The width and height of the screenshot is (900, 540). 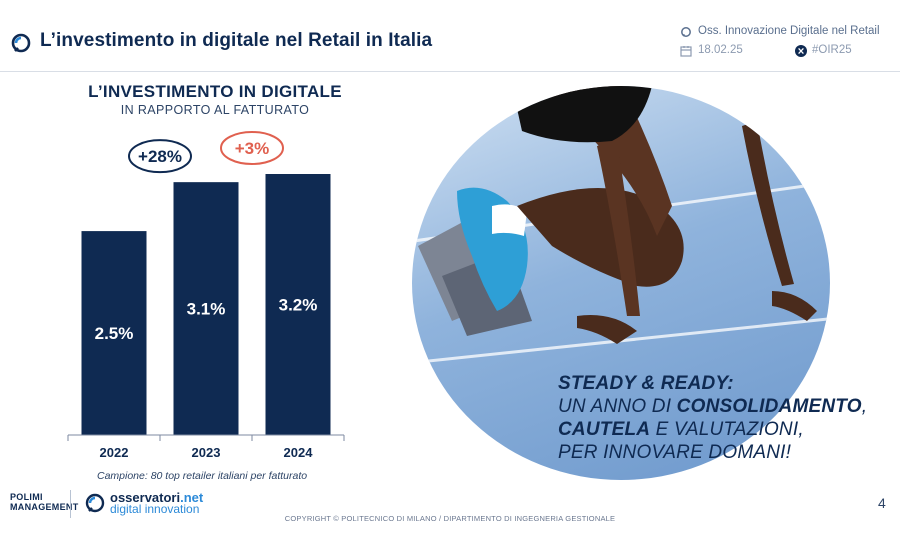 I want to click on osservatori-footer-logo-icon, so click(x=95, y=503).